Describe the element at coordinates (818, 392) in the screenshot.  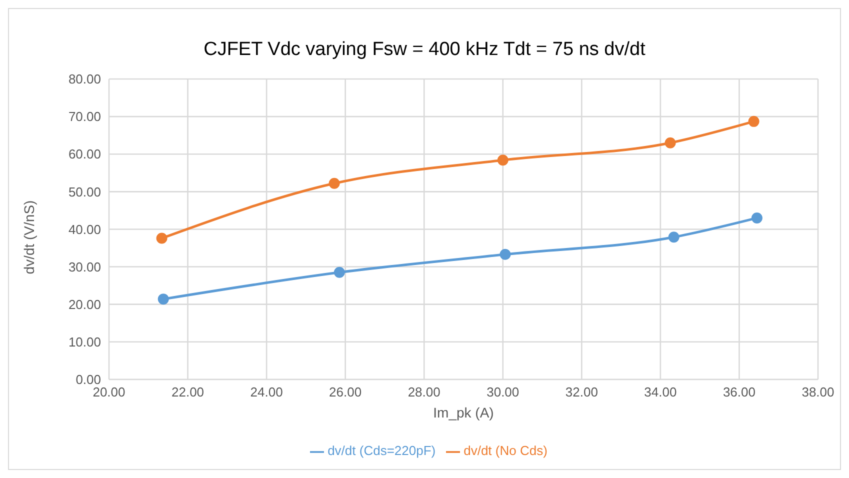
I see `x-tick-label: 38.00` at that location.